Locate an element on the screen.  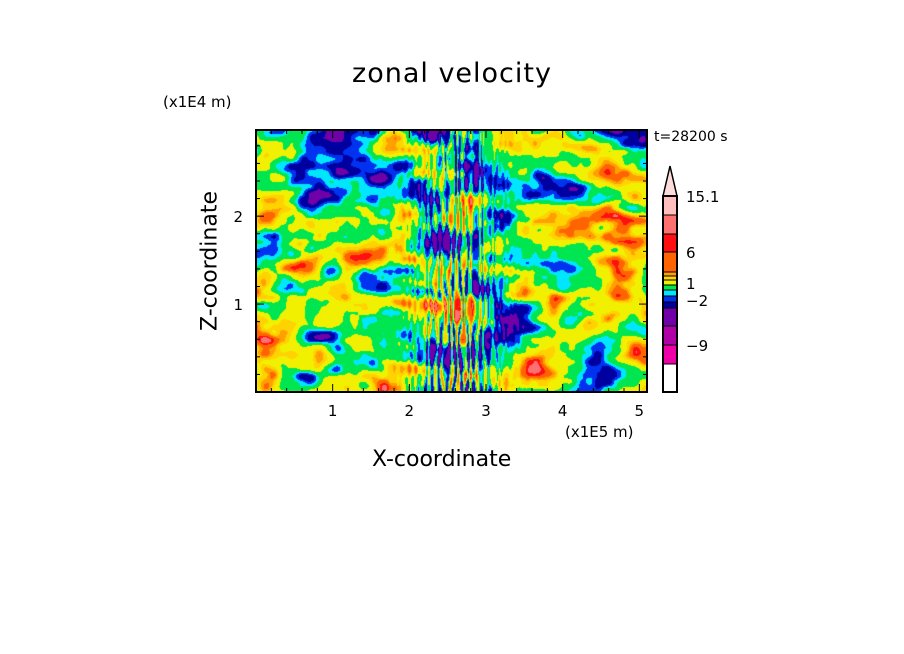
colorbar-label: 1 is located at coordinates (691, 284).